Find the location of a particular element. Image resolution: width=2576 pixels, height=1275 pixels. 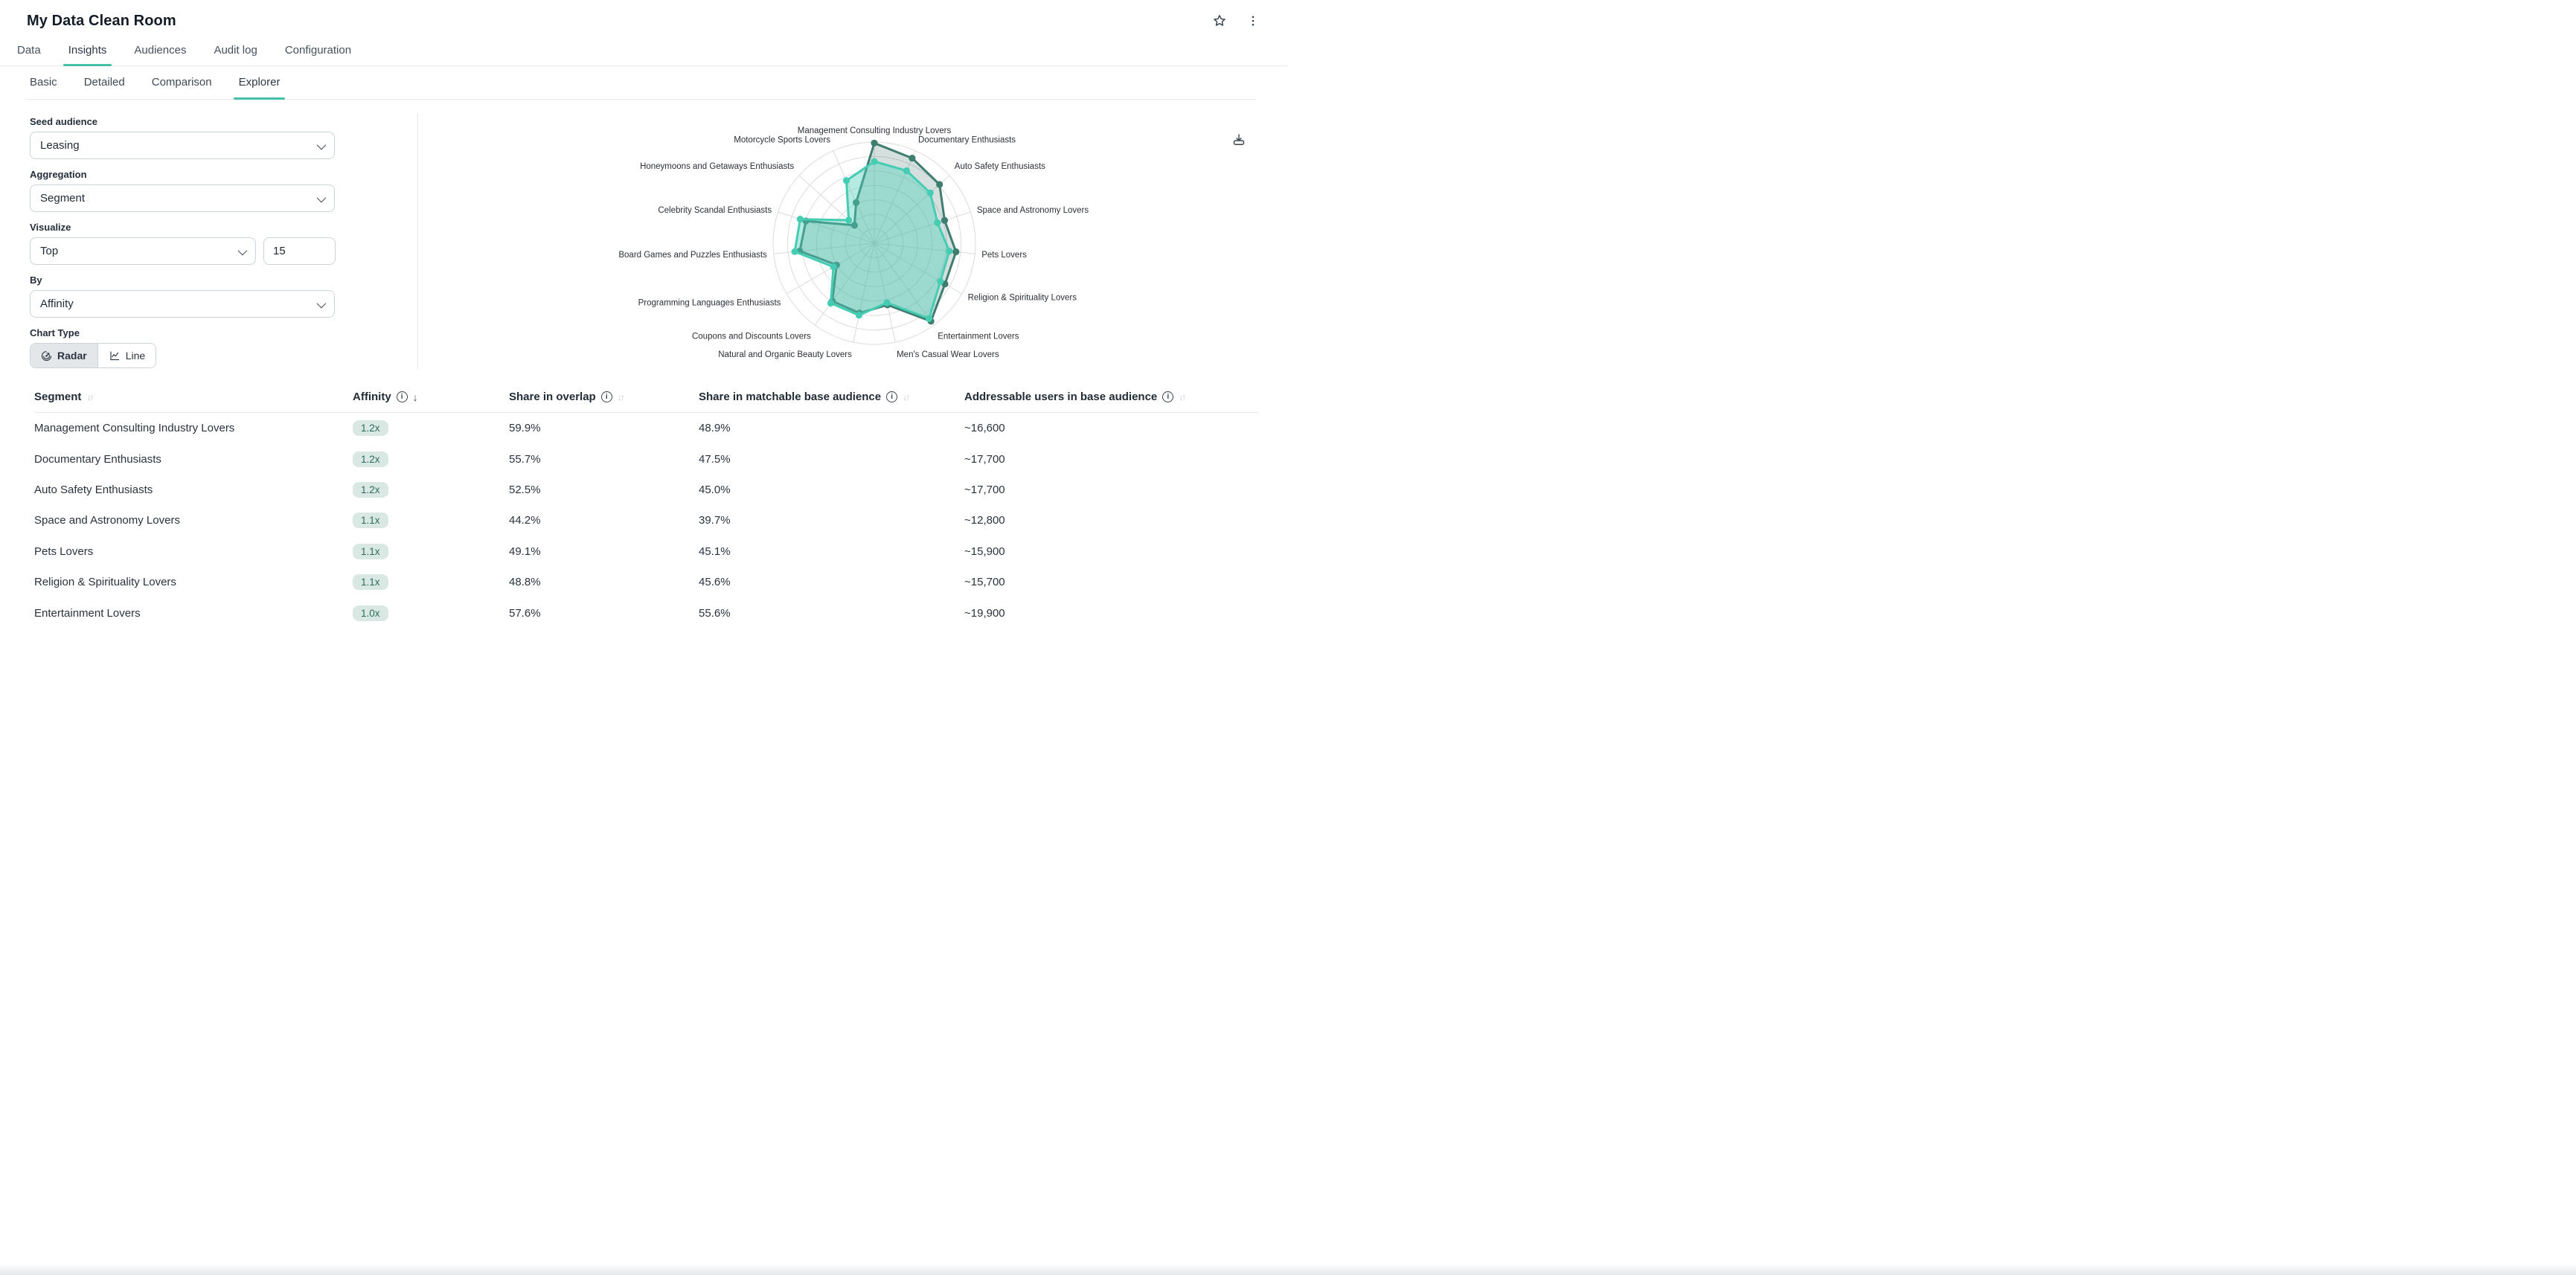

chart-type-radar-button: Radar is located at coordinates (64, 355).